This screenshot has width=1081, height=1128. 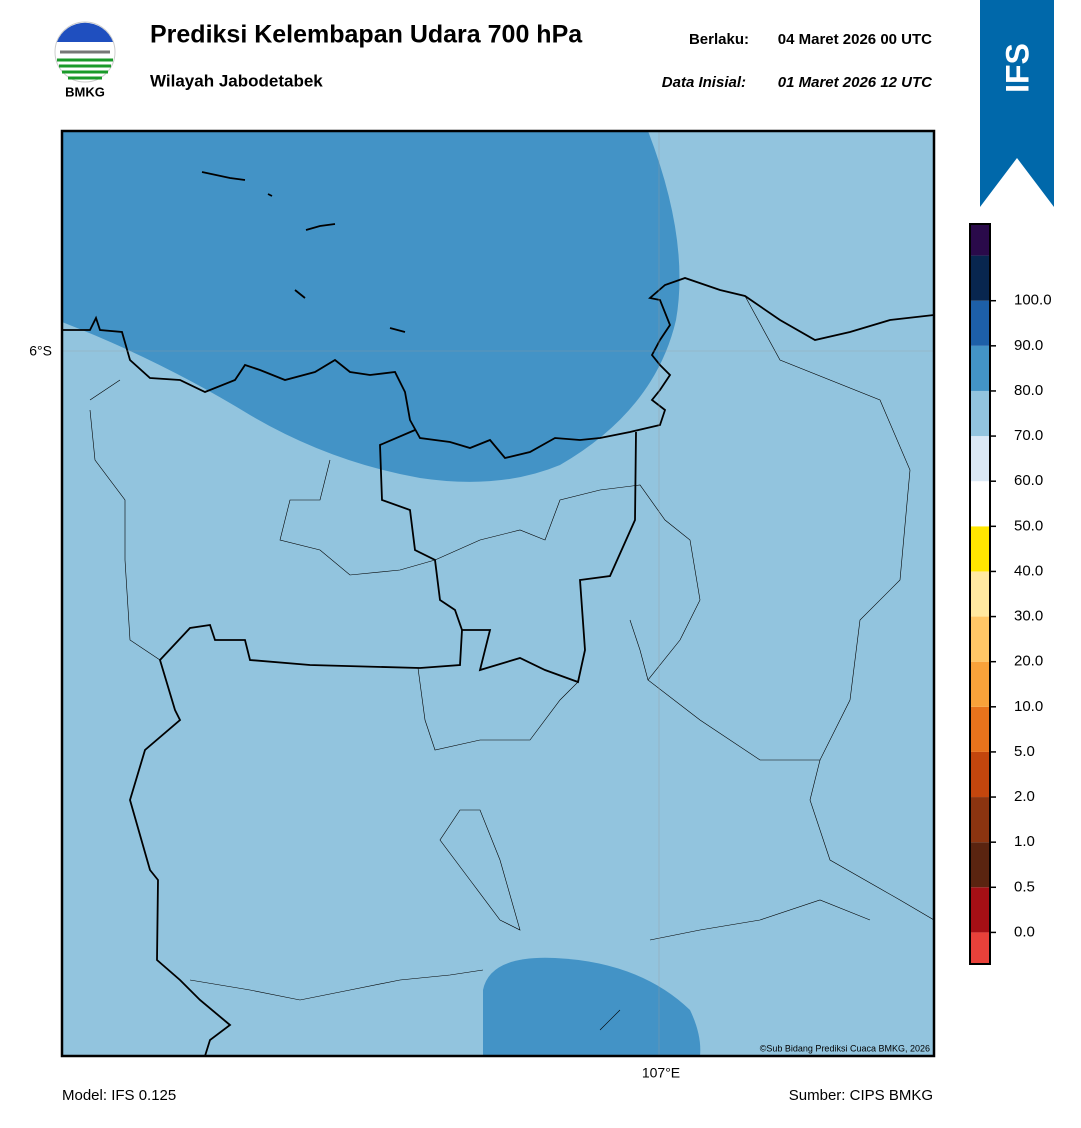 What do you see at coordinates (1033, 300) in the screenshot?
I see `colorbar-label: 100.0` at bounding box center [1033, 300].